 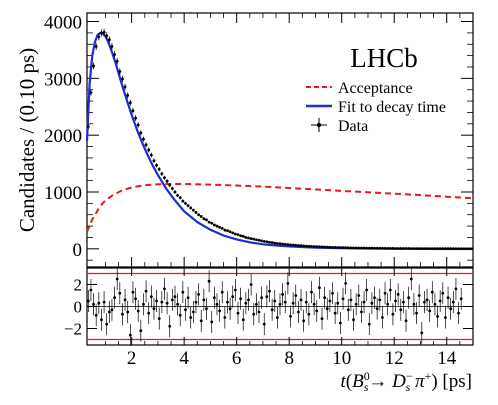 What do you see at coordinates (63, 23) in the screenshot?
I see `main-y-tick-label: 4000` at bounding box center [63, 23].